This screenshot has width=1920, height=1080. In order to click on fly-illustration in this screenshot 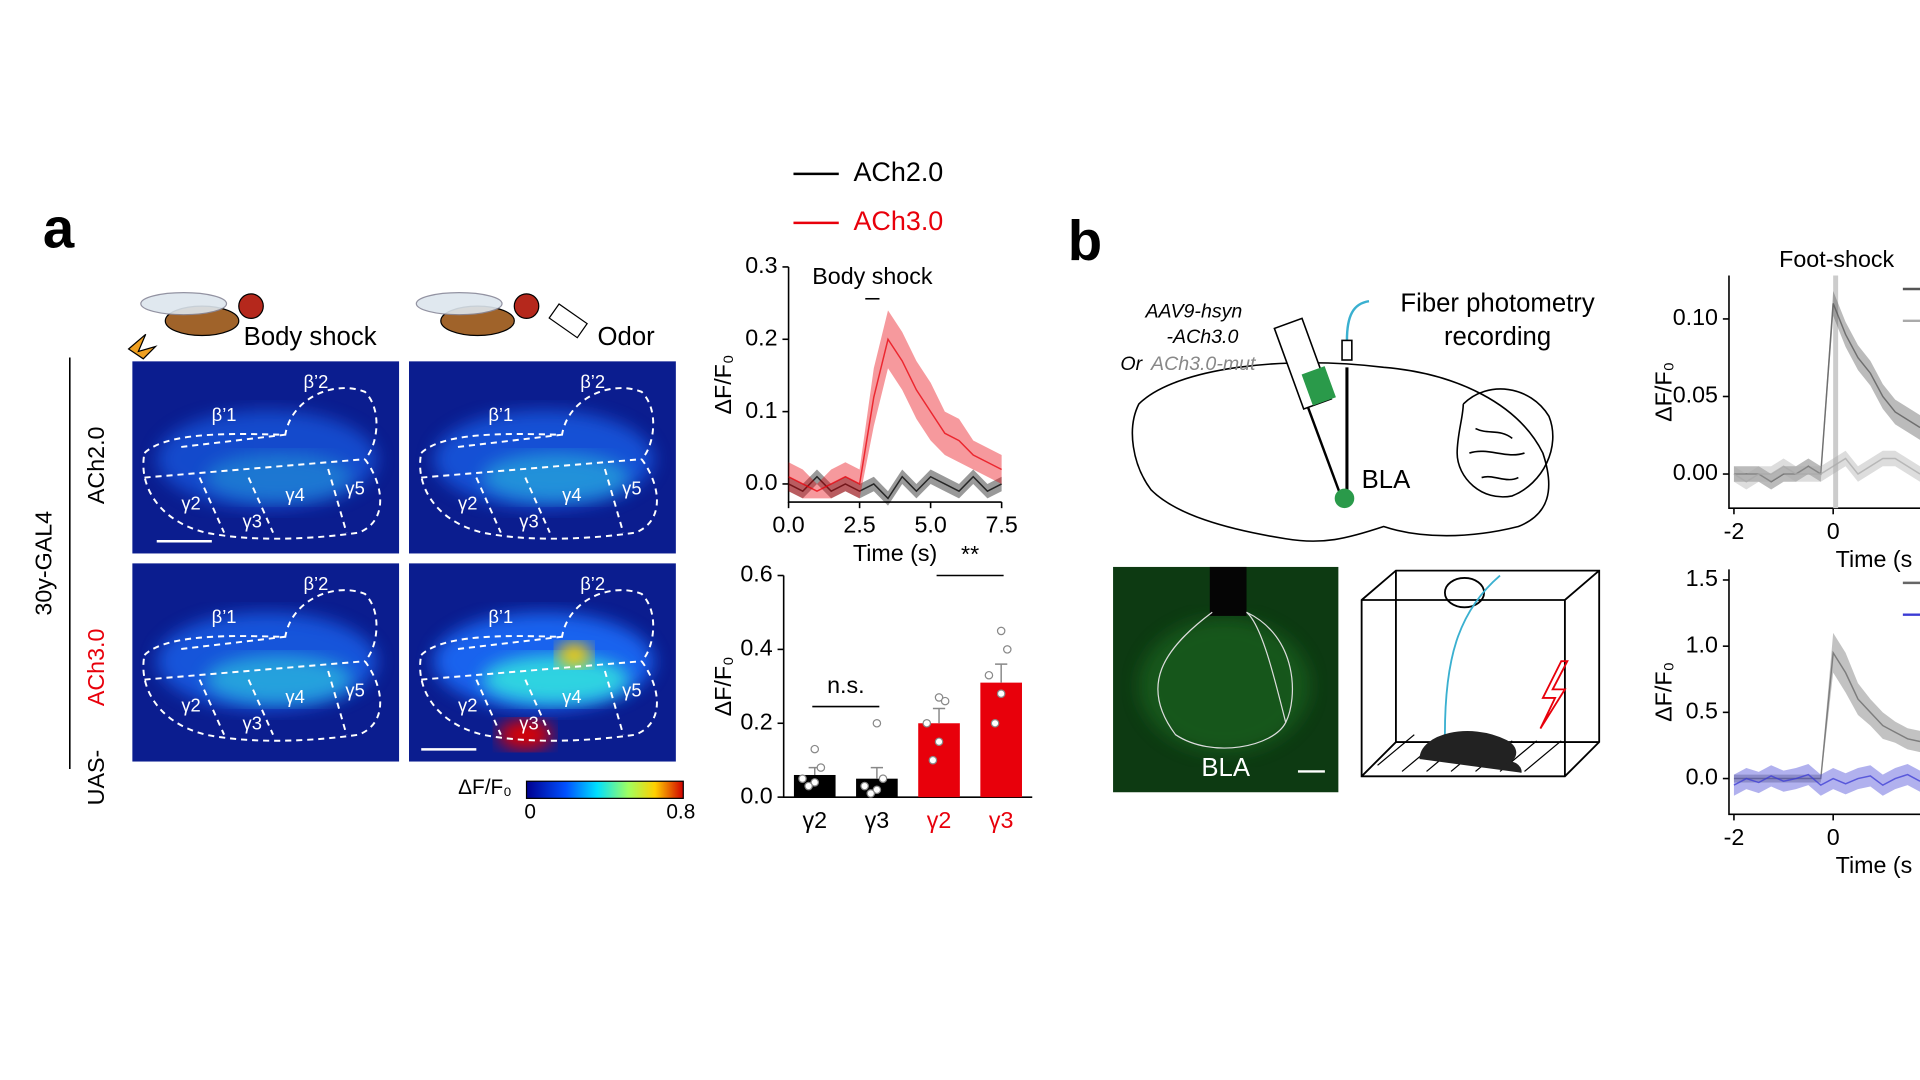, I will do `click(357, 326)`.